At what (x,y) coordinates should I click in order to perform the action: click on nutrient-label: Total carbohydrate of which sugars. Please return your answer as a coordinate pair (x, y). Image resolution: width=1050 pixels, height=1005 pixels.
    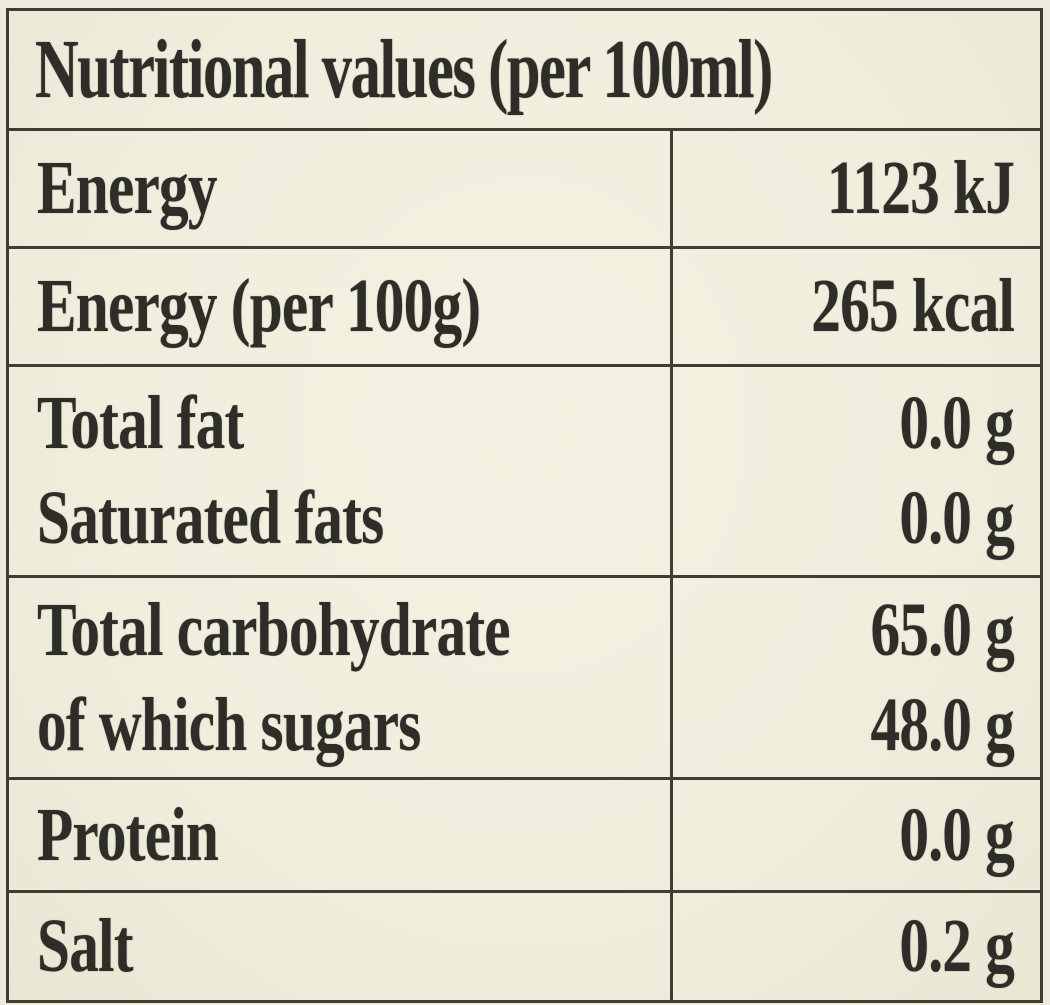
    Looking at the image, I should click on (274, 677).